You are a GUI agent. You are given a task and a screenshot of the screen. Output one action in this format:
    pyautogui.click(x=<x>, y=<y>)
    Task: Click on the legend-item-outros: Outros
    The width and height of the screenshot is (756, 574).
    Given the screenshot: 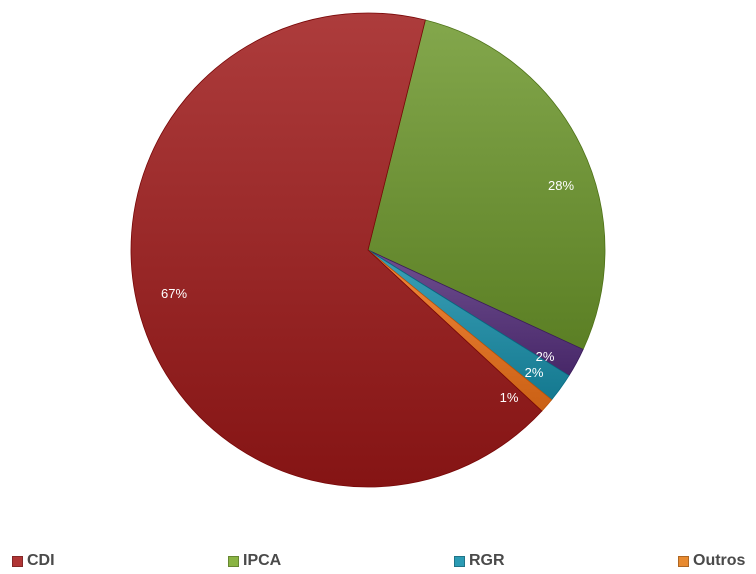 What is the action you would take?
    pyautogui.click(x=711, y=561)
    